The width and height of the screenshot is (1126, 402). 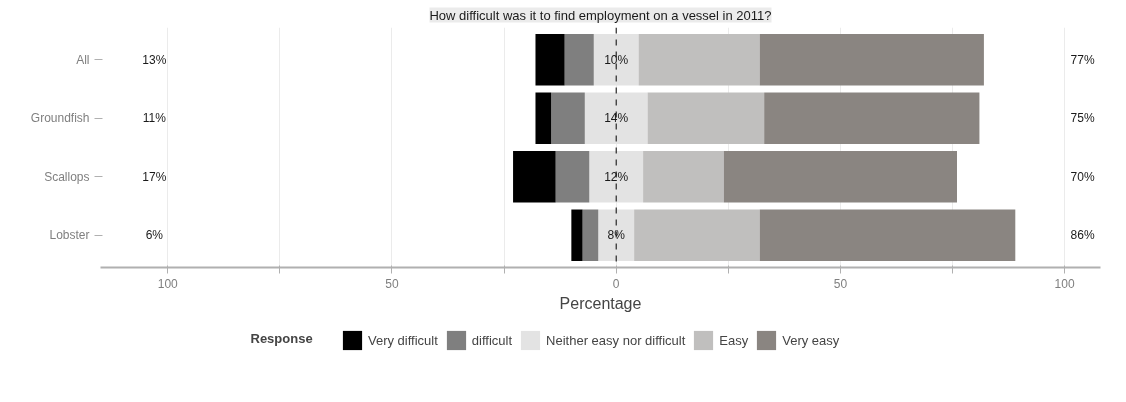 I want to click on annotation: 77%, so click(x=1082, y=59).